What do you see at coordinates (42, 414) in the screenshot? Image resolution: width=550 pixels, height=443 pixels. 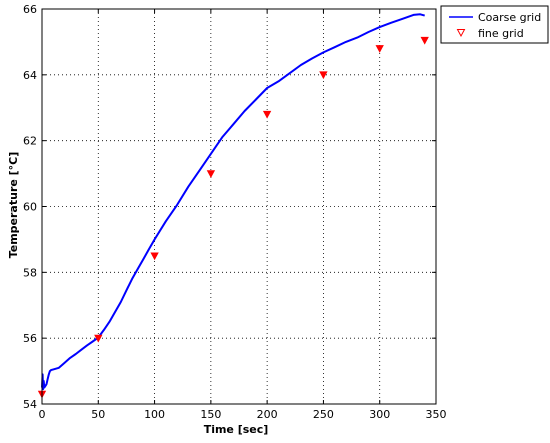 I see `x-tick-label: 0` at bounding box center [42, 414].